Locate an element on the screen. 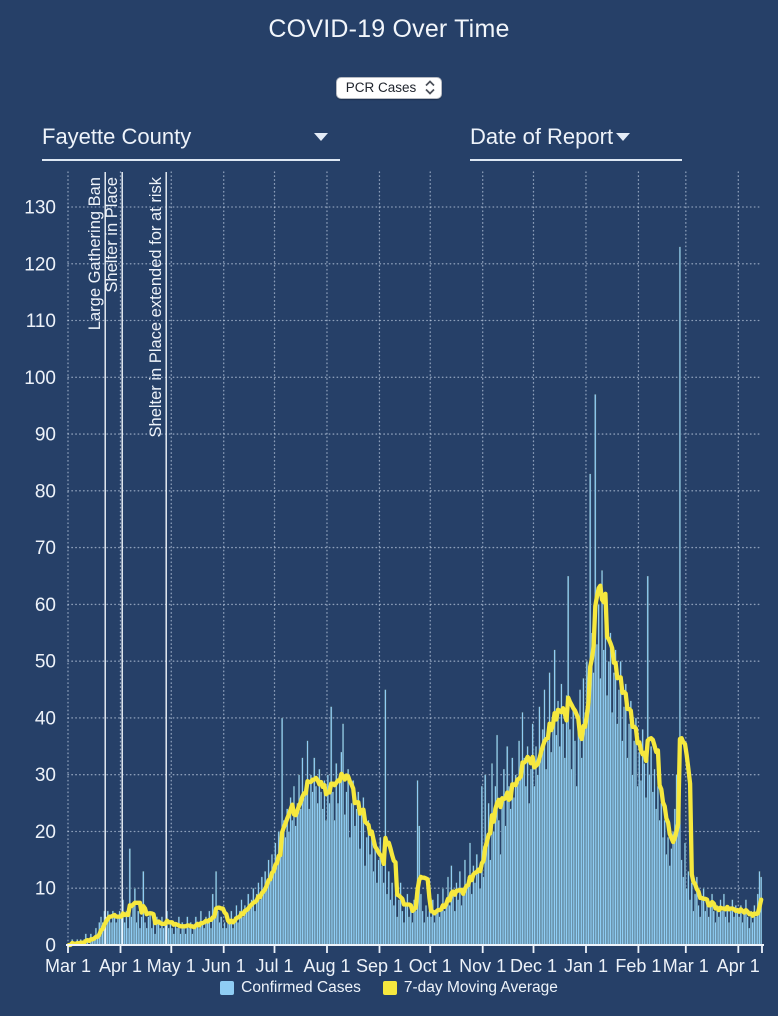 This screenshot has width=778, height=1016. event-label: Large Gathering Ban is located at coordinates (95, 253).